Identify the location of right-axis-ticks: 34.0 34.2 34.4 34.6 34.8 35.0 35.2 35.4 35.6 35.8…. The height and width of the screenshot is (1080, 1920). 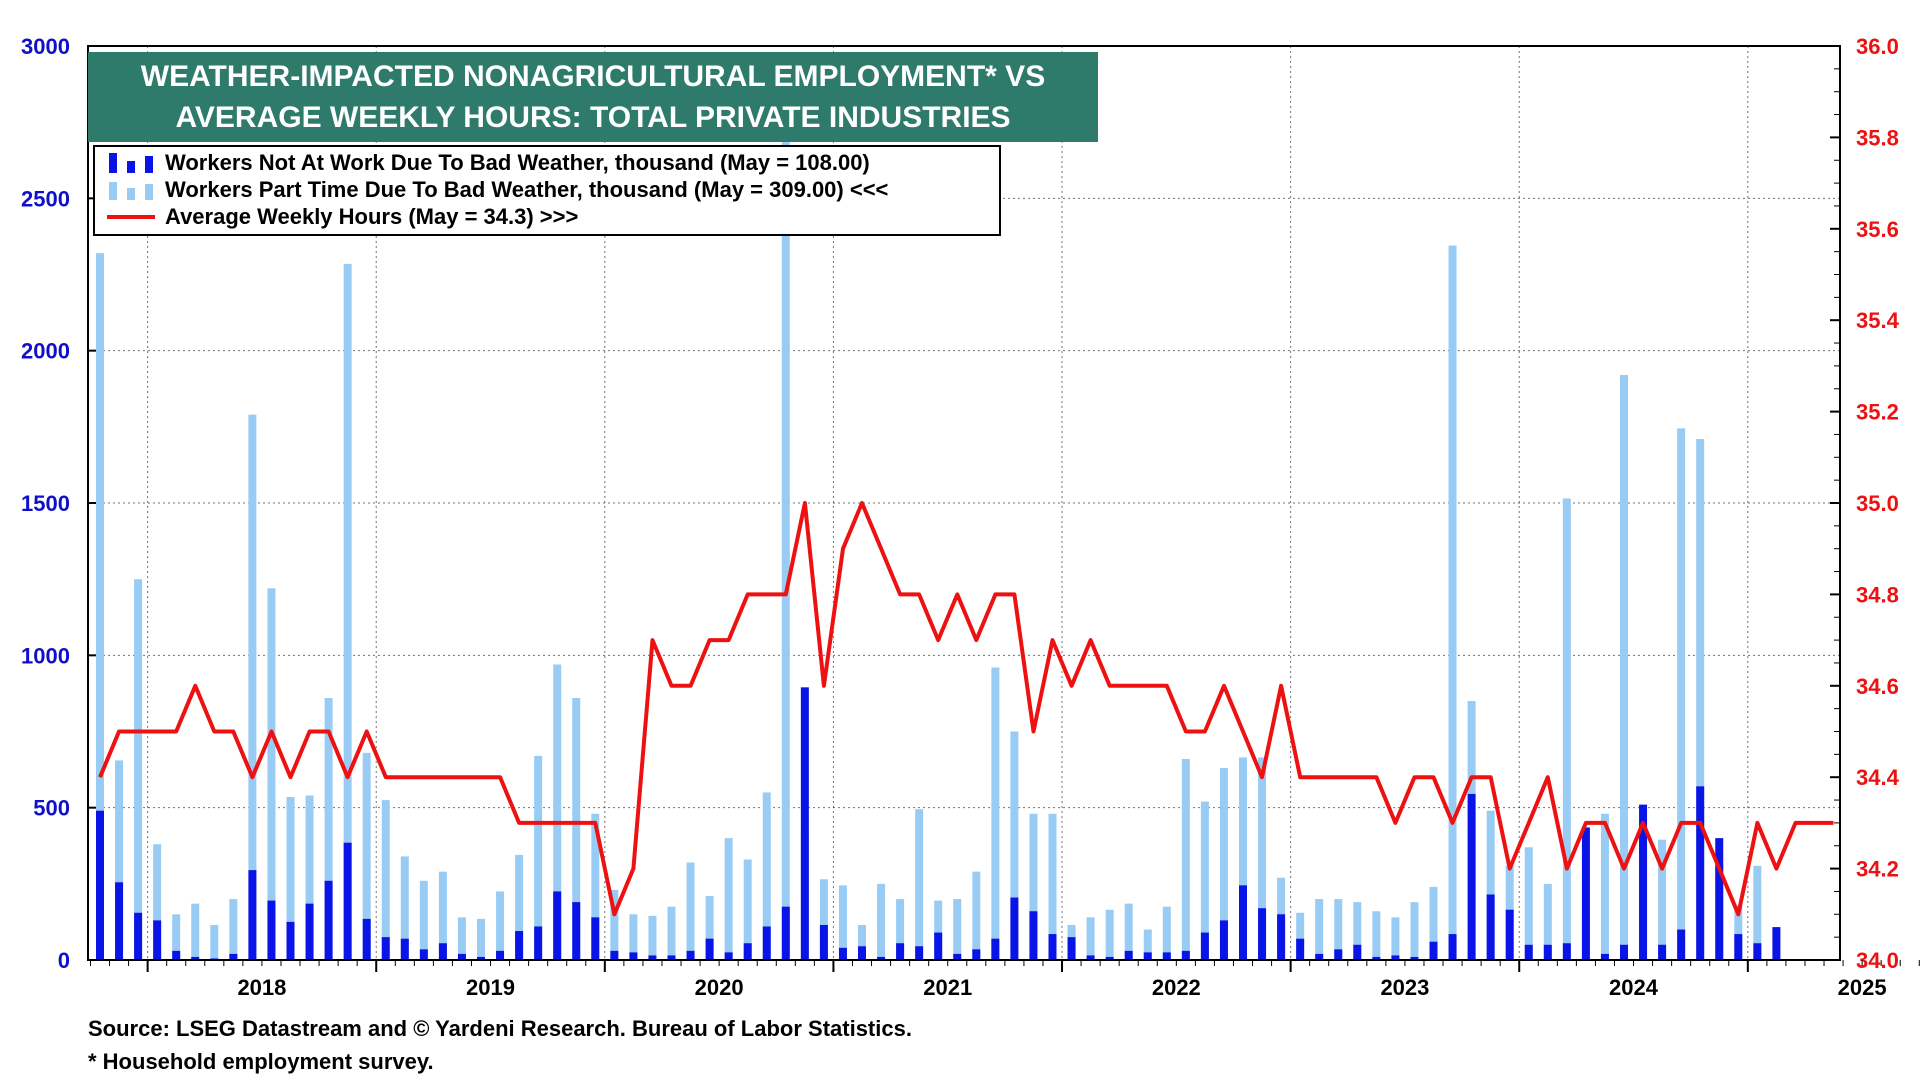
(1865, 503).